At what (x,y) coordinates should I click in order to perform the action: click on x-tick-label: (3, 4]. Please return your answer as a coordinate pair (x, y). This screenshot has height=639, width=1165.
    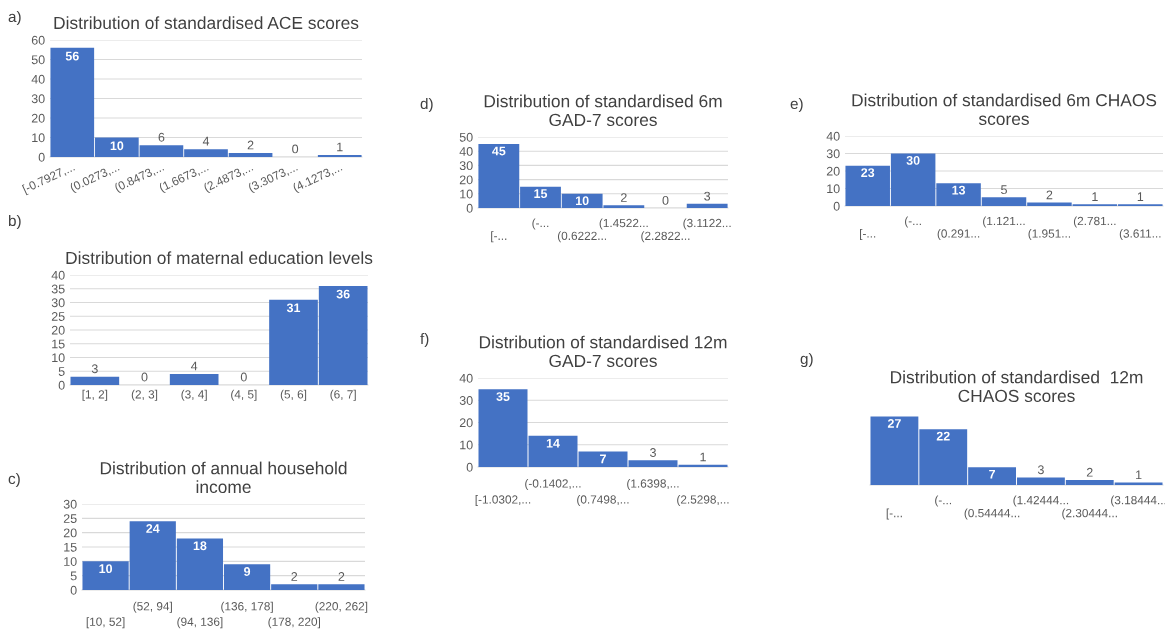
    Looking at the image, I should click on (194, 395).